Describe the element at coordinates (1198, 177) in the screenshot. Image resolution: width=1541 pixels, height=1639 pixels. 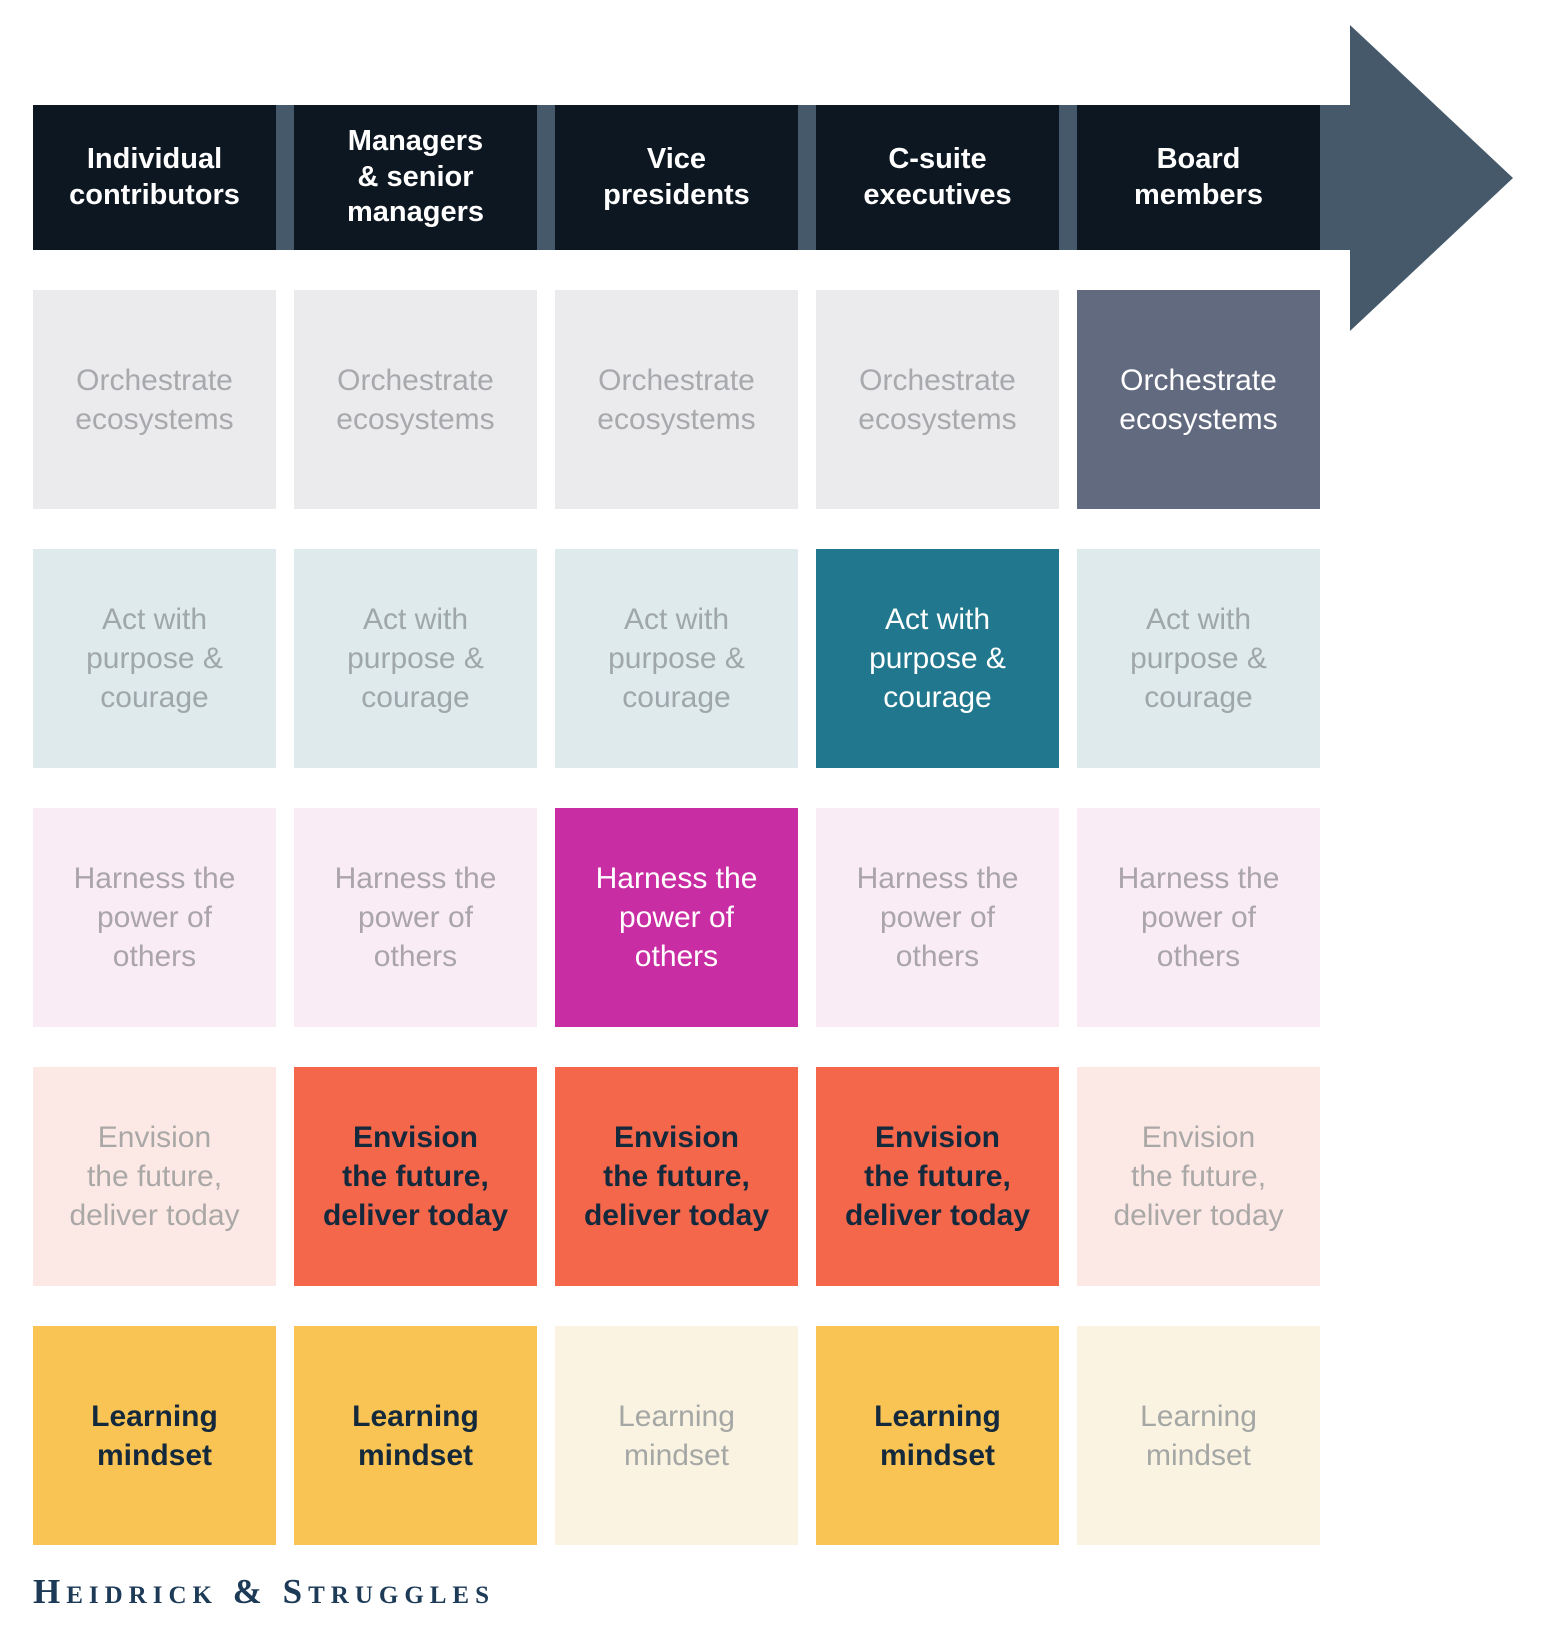
I see `column-header-board-members: Board members` at that location.